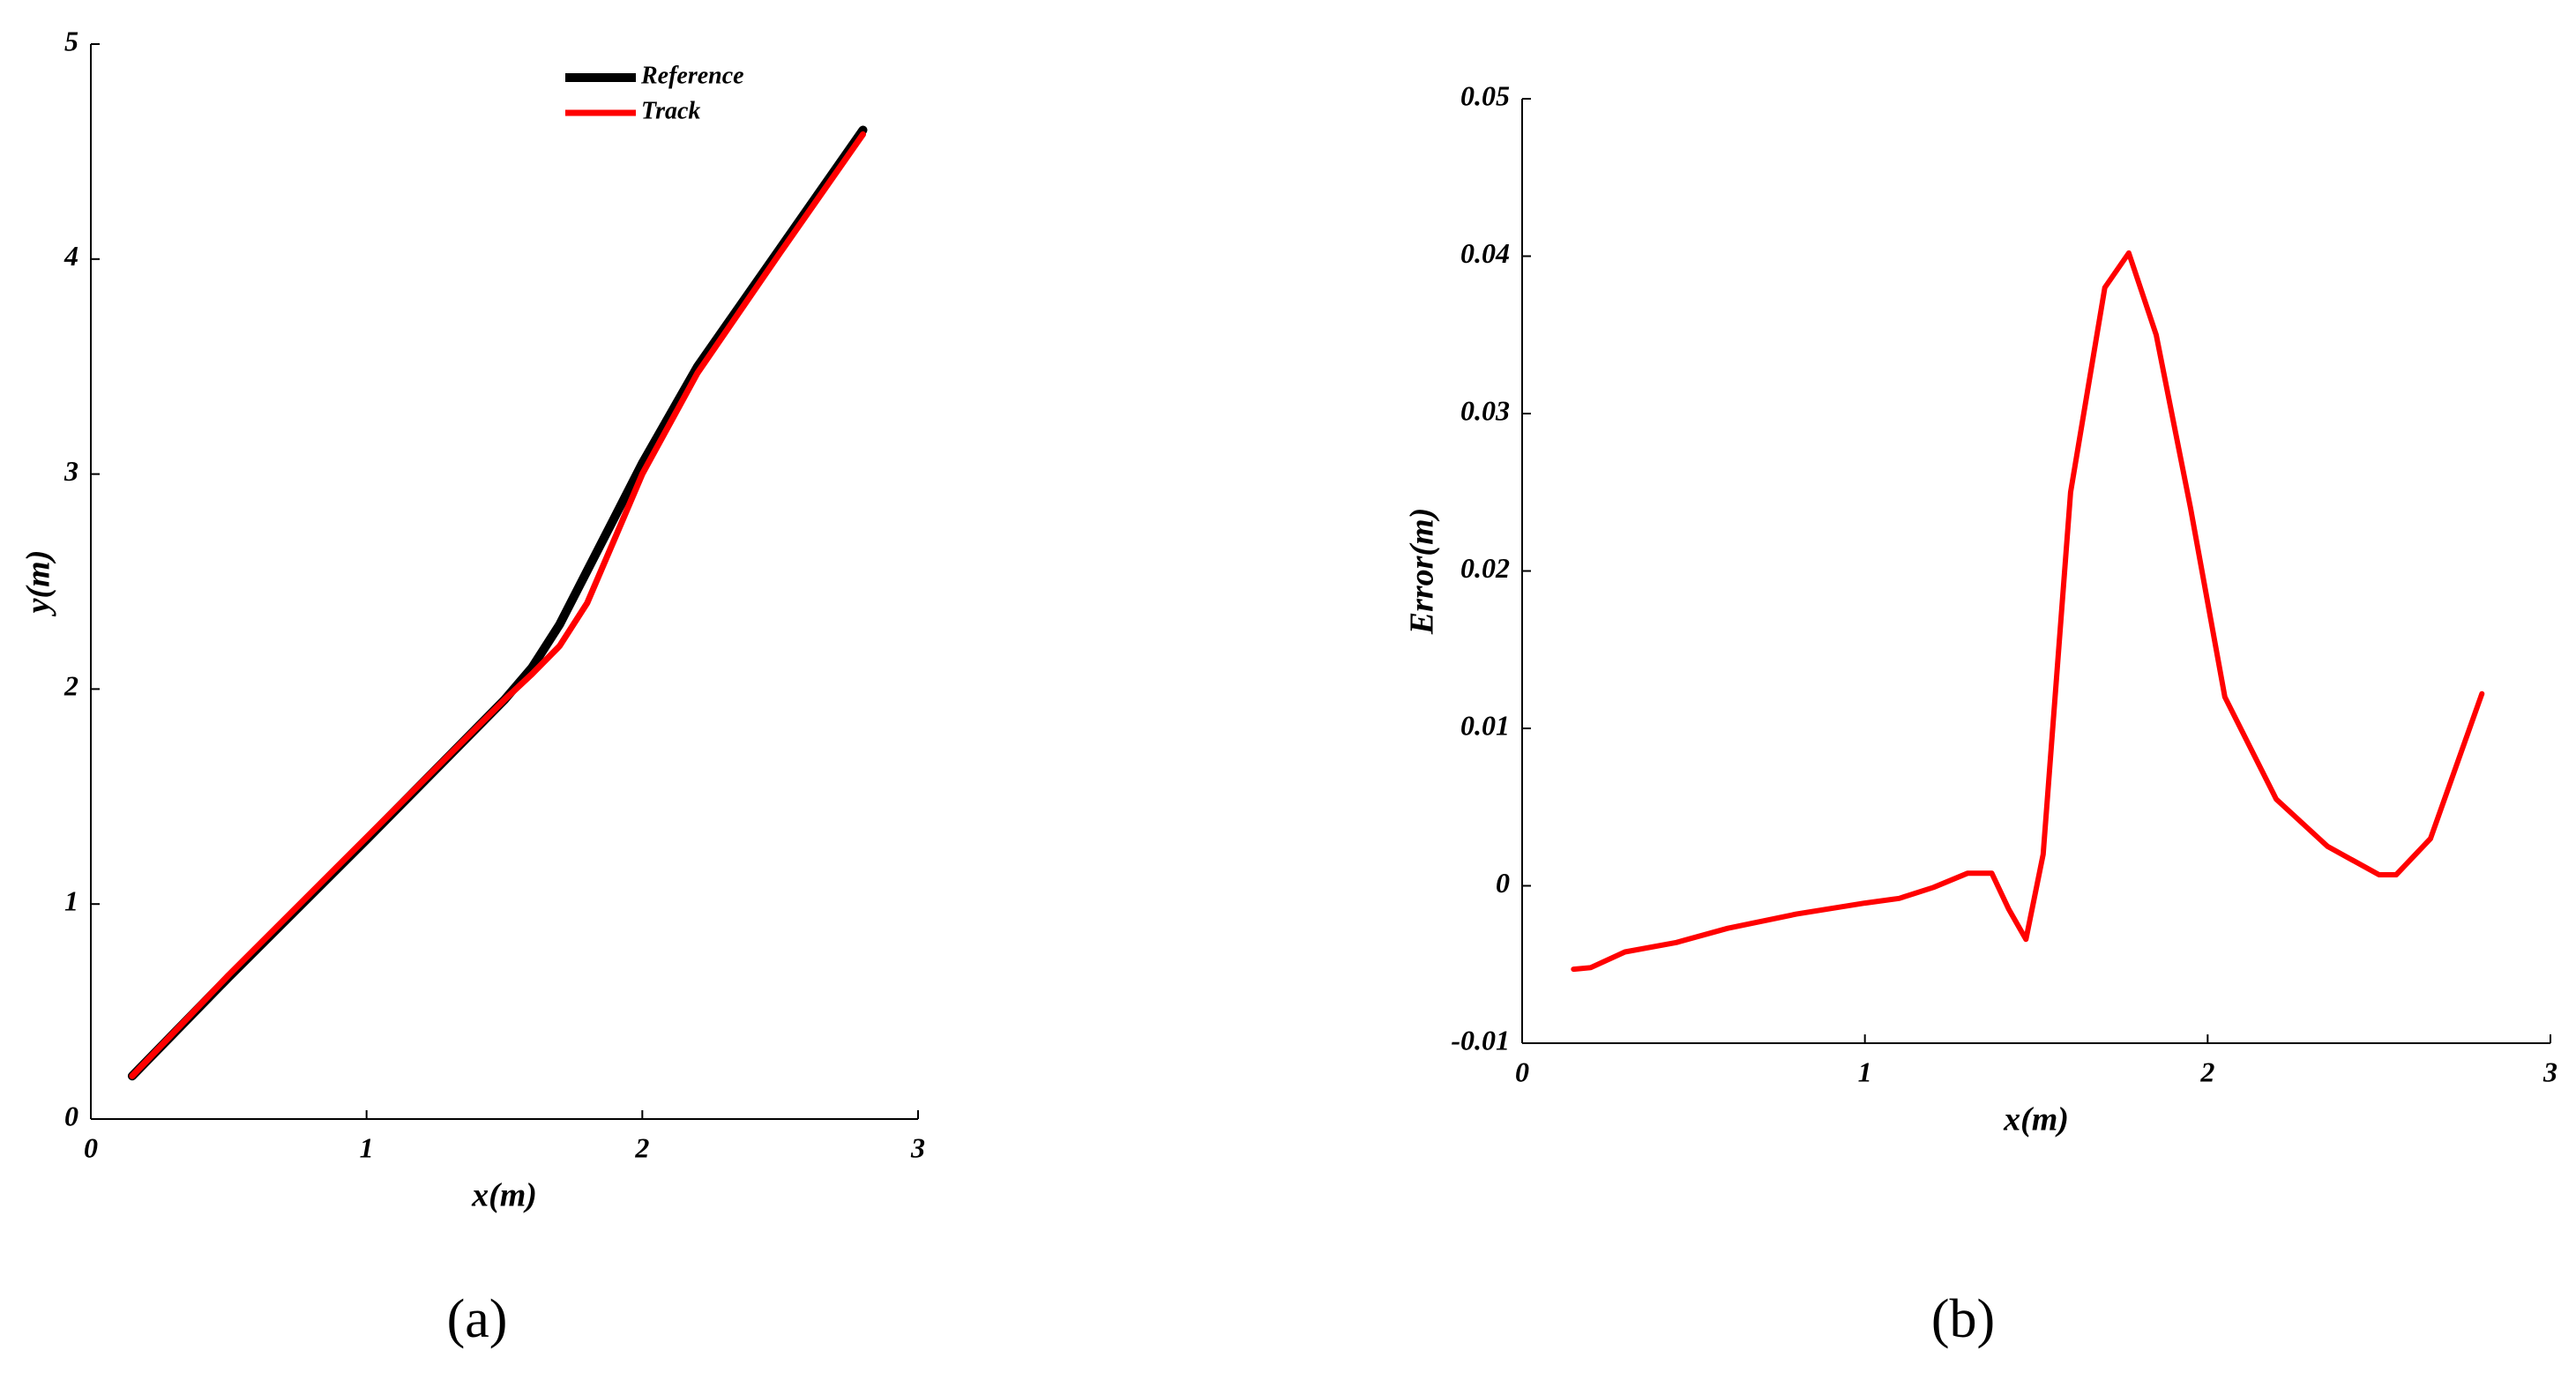 The image size is (2576, 1373). Describe the element at coordinates (71, 901) in the screenshot. I see `y-tick-label: 1` at that location.